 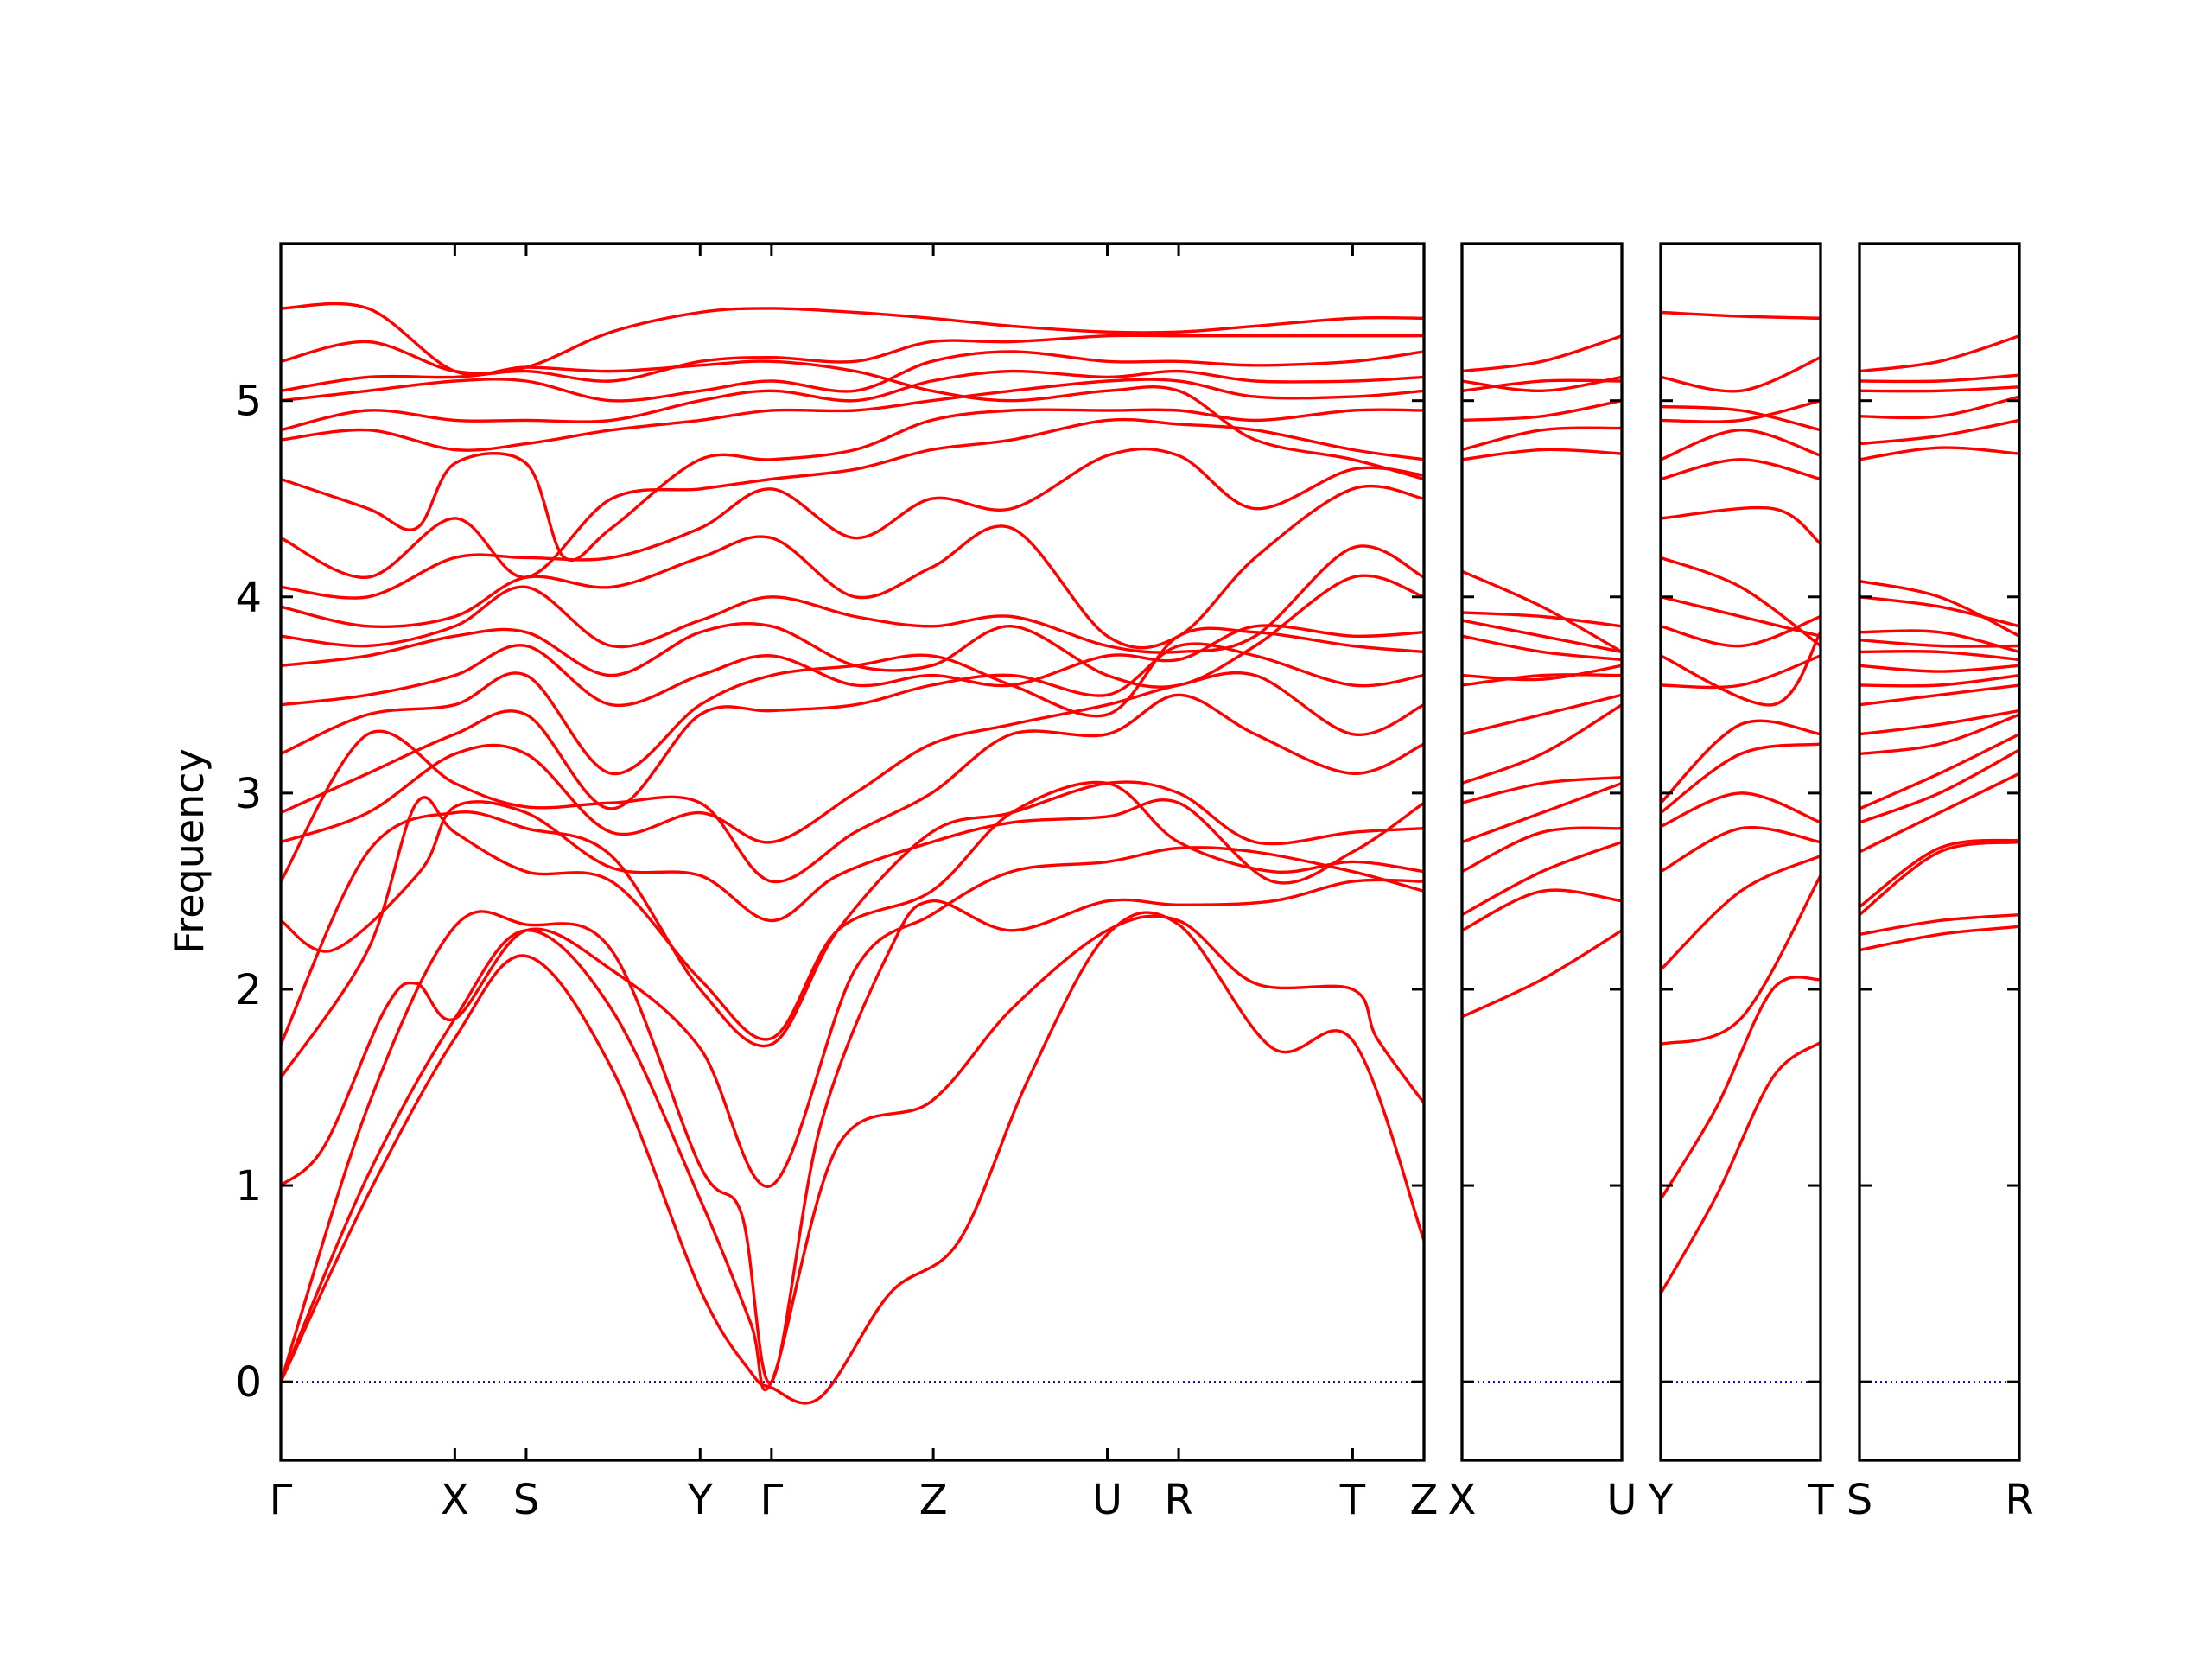 I want to click on y-tick-label: 0, so click(x=248, y=1382).